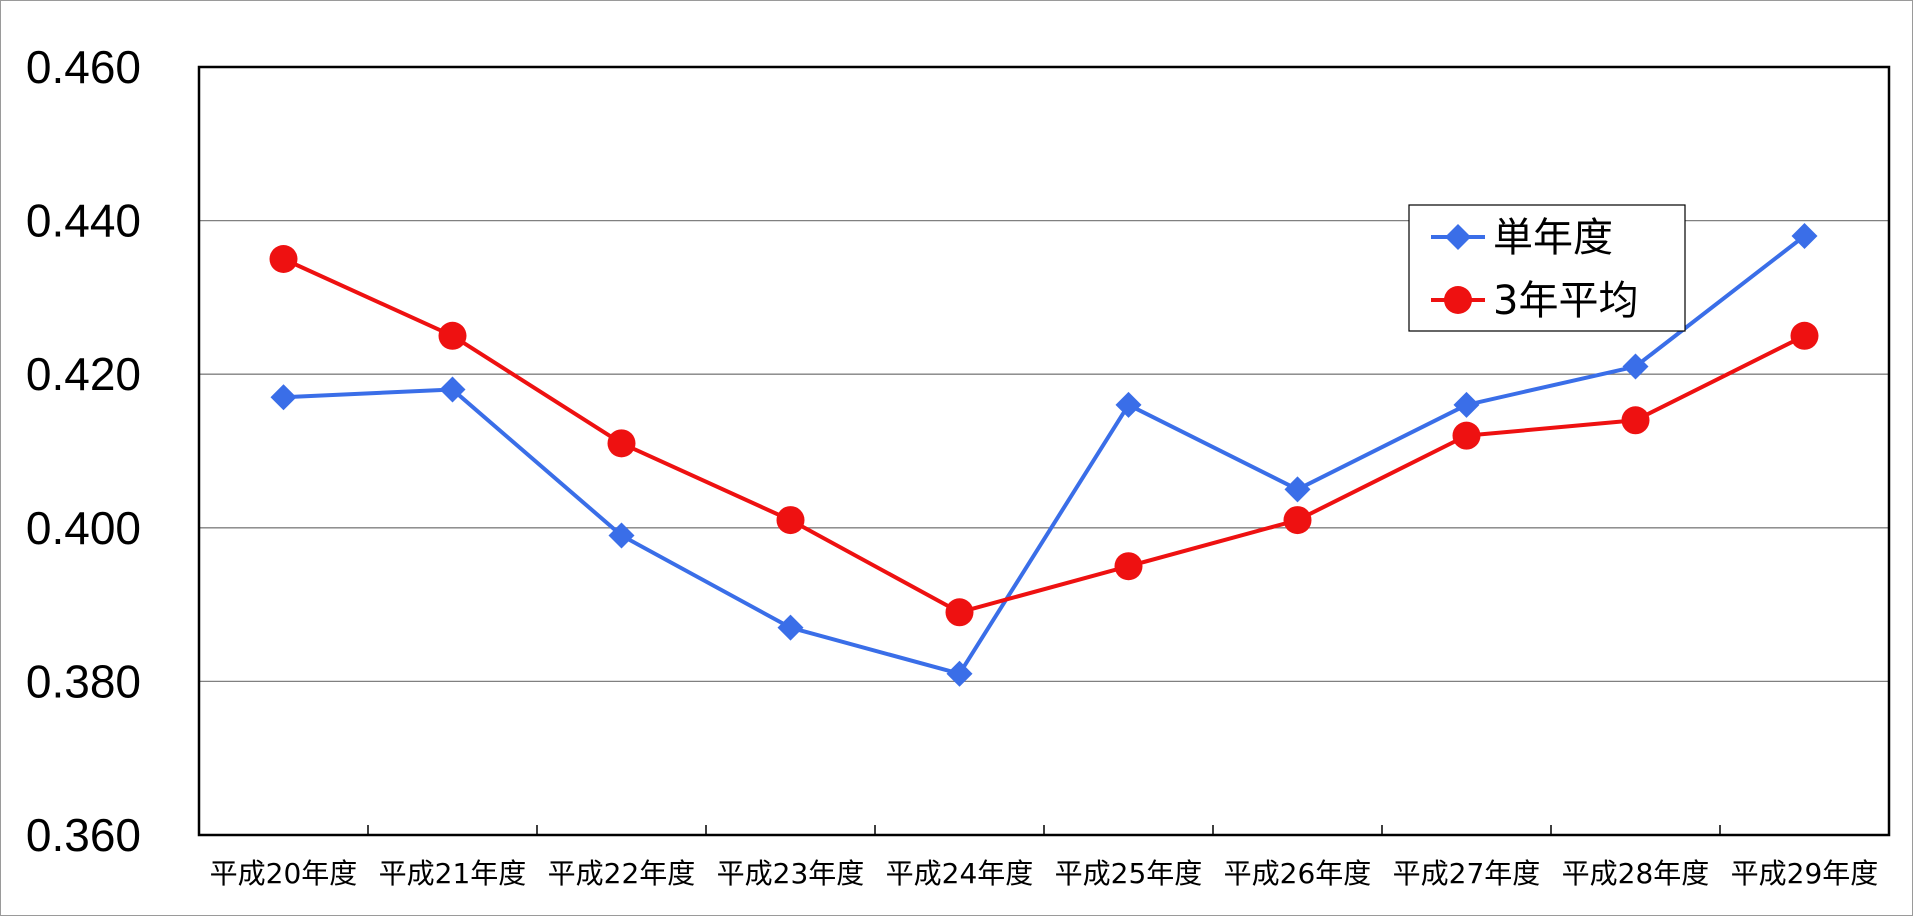 The width and height of the screenshot is (1913, 916). What do you see at coordinates (83, 221) in the screenshot?
I see `y-tick-label: 0.440` at bounding box center [83, 221].